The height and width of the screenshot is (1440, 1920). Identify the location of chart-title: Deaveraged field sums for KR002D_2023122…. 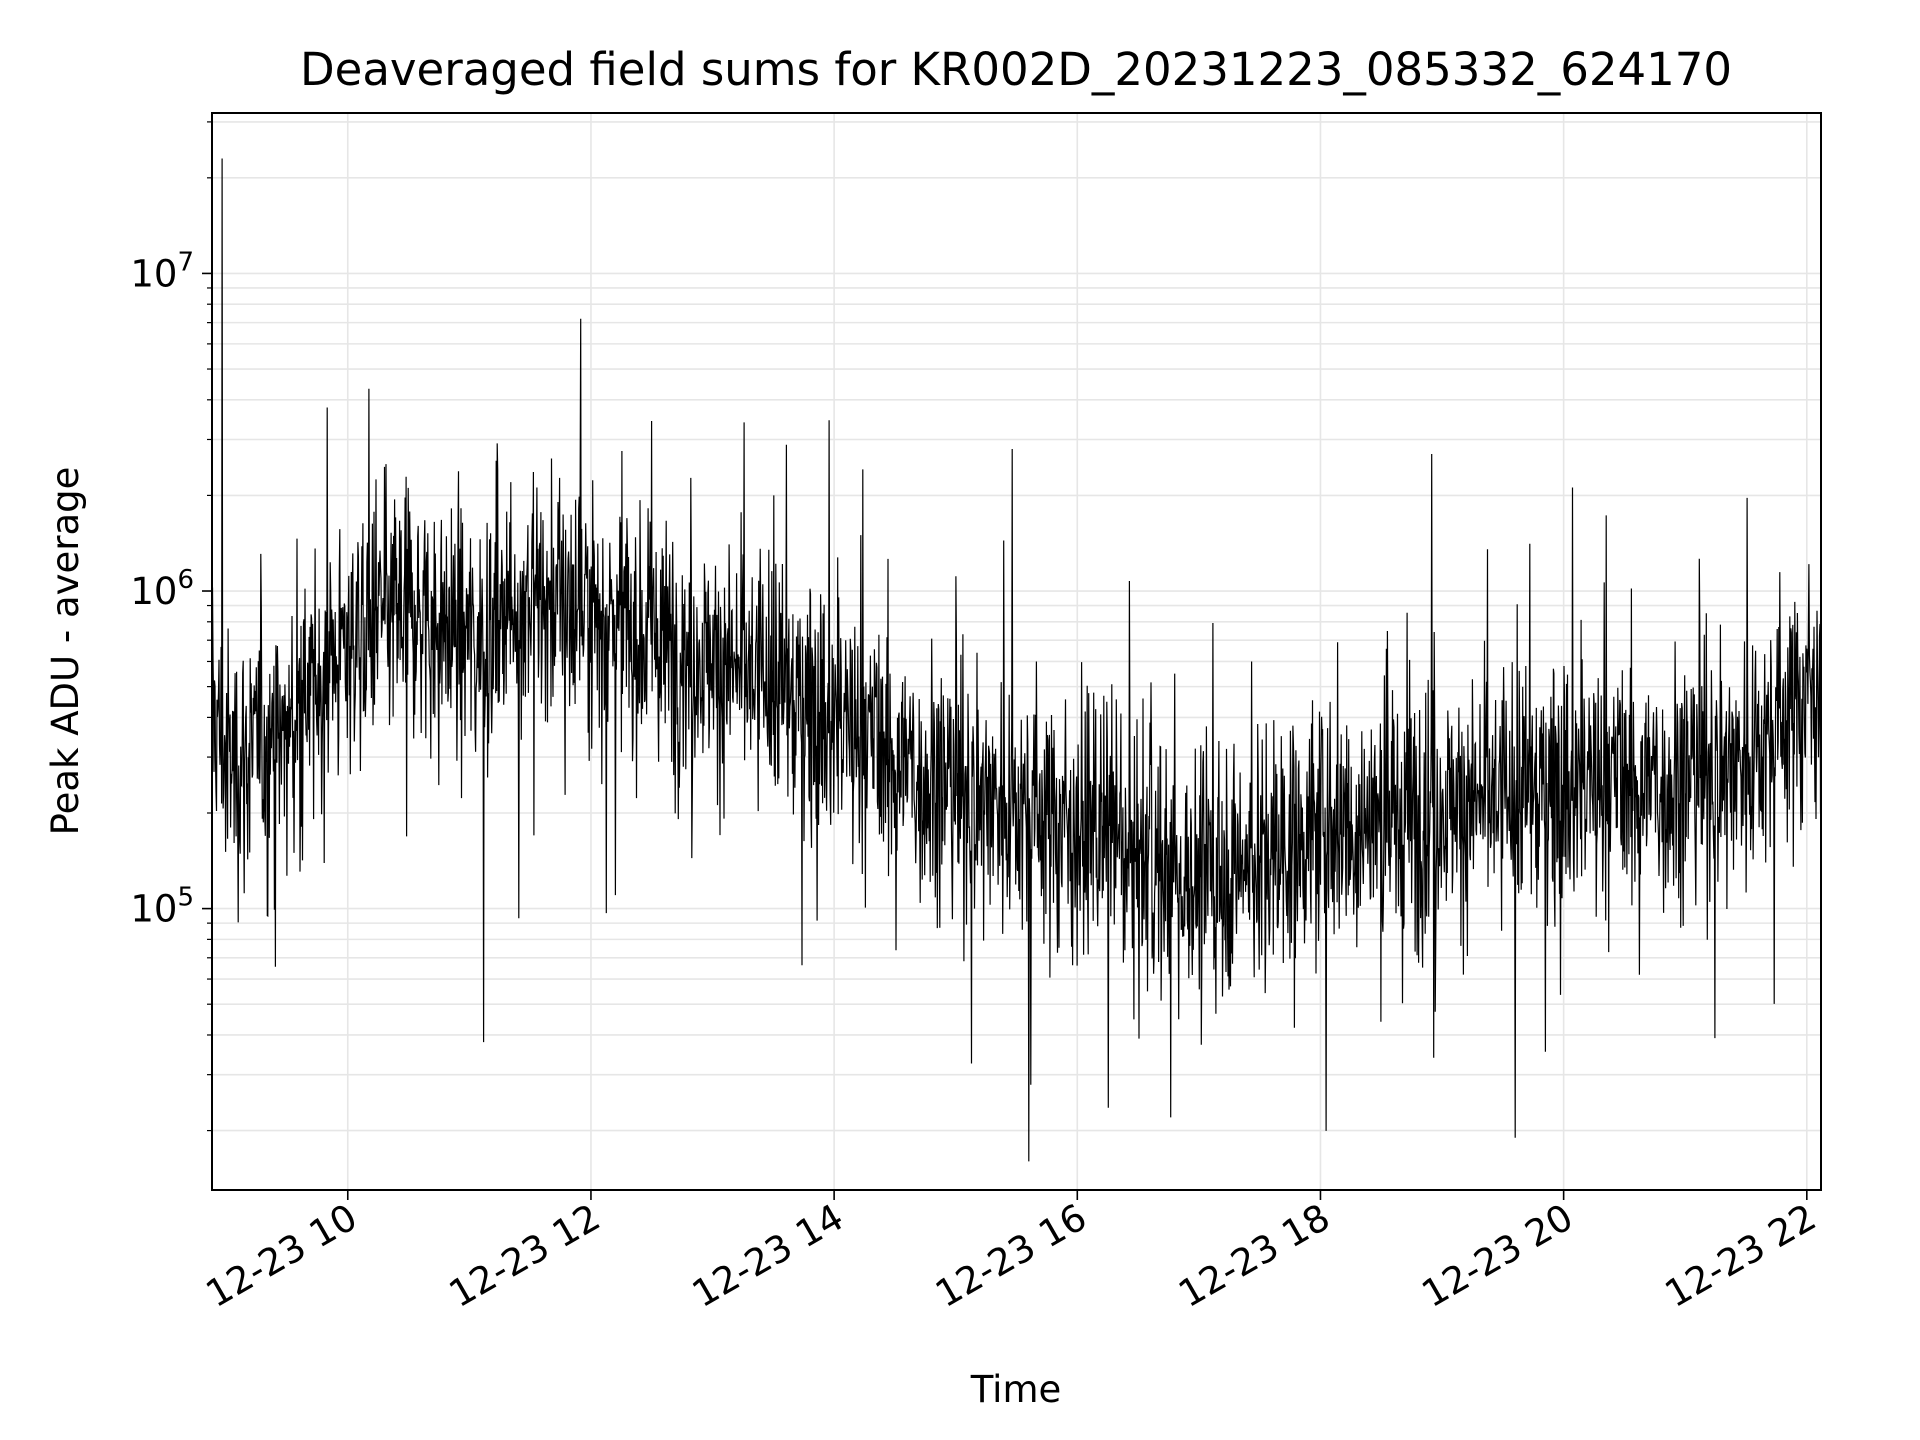
(1016, 69).